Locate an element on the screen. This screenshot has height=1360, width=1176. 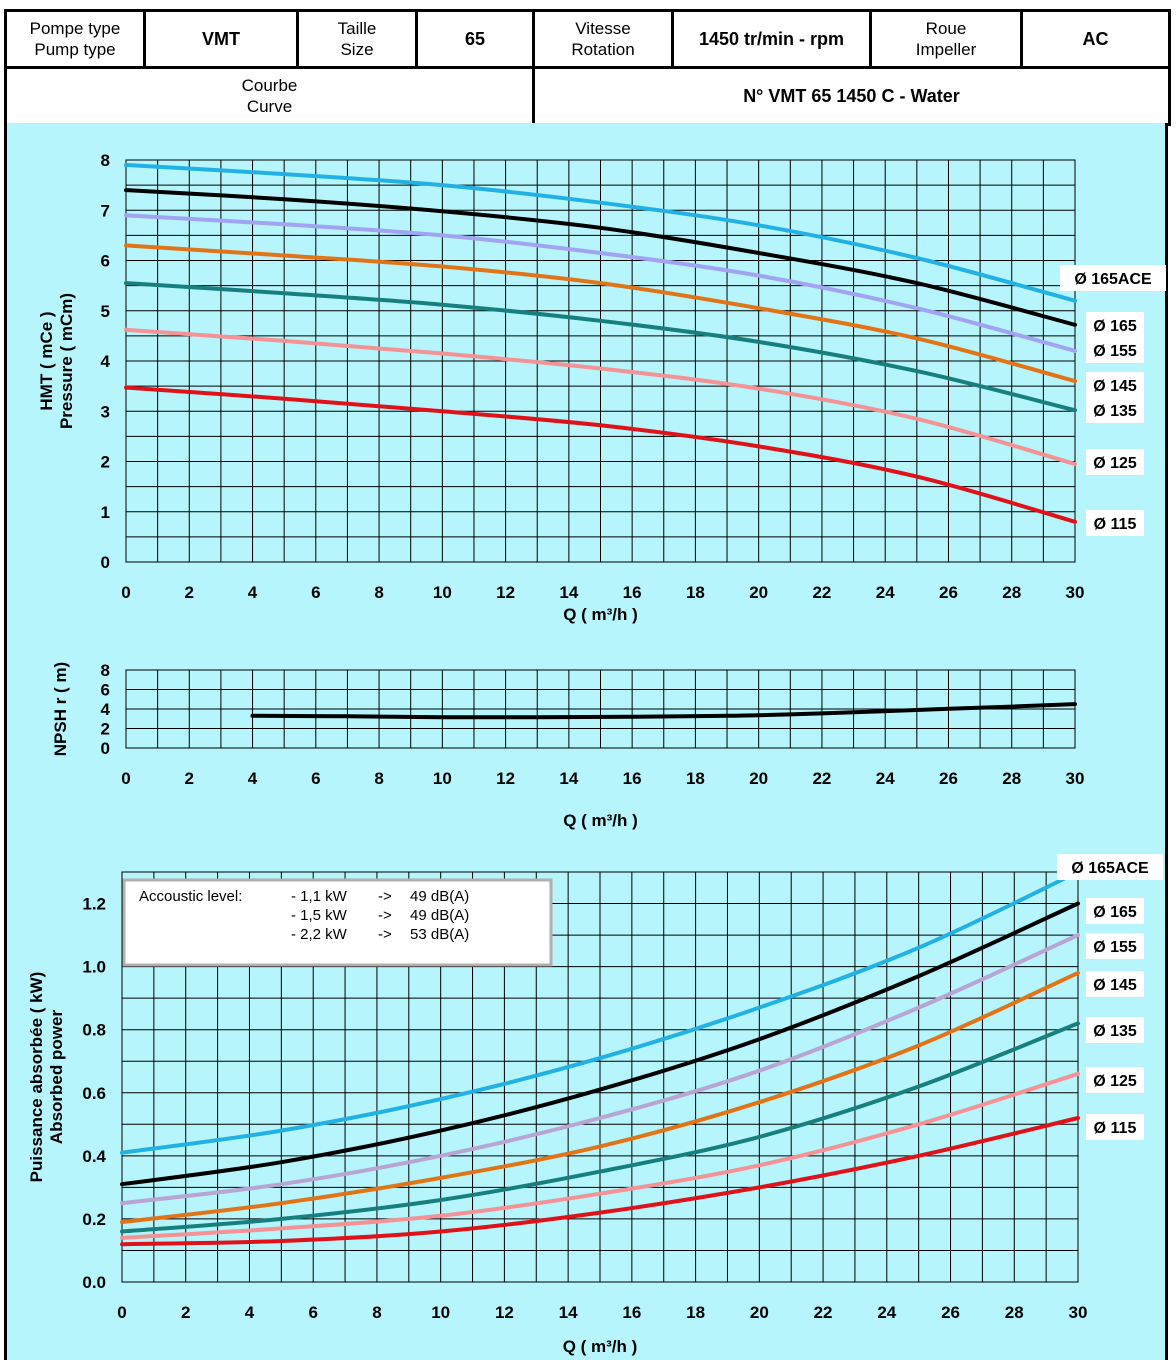
power-x-tick-label: 18 is located at coordinates (695, 1312).